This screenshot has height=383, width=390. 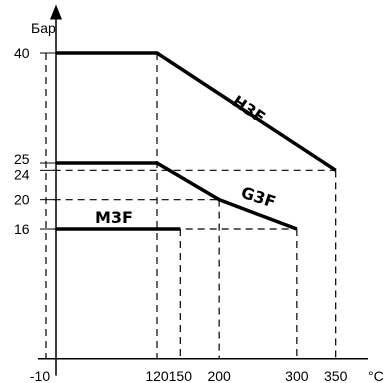 I want to click on x-tick-label: -10, so click(x=40, y=375).